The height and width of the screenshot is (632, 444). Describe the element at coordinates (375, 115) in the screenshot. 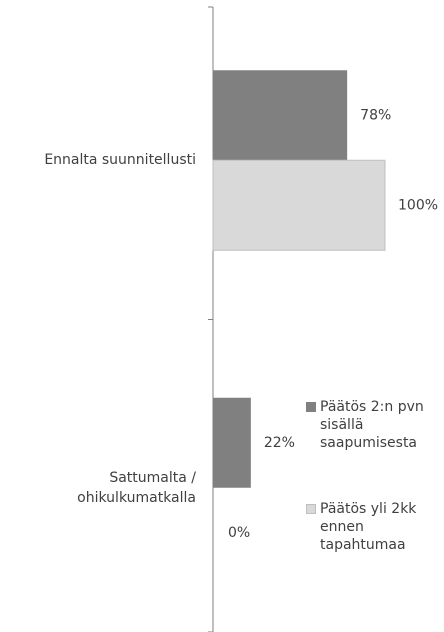

I see `value-label: 78%` at that location.